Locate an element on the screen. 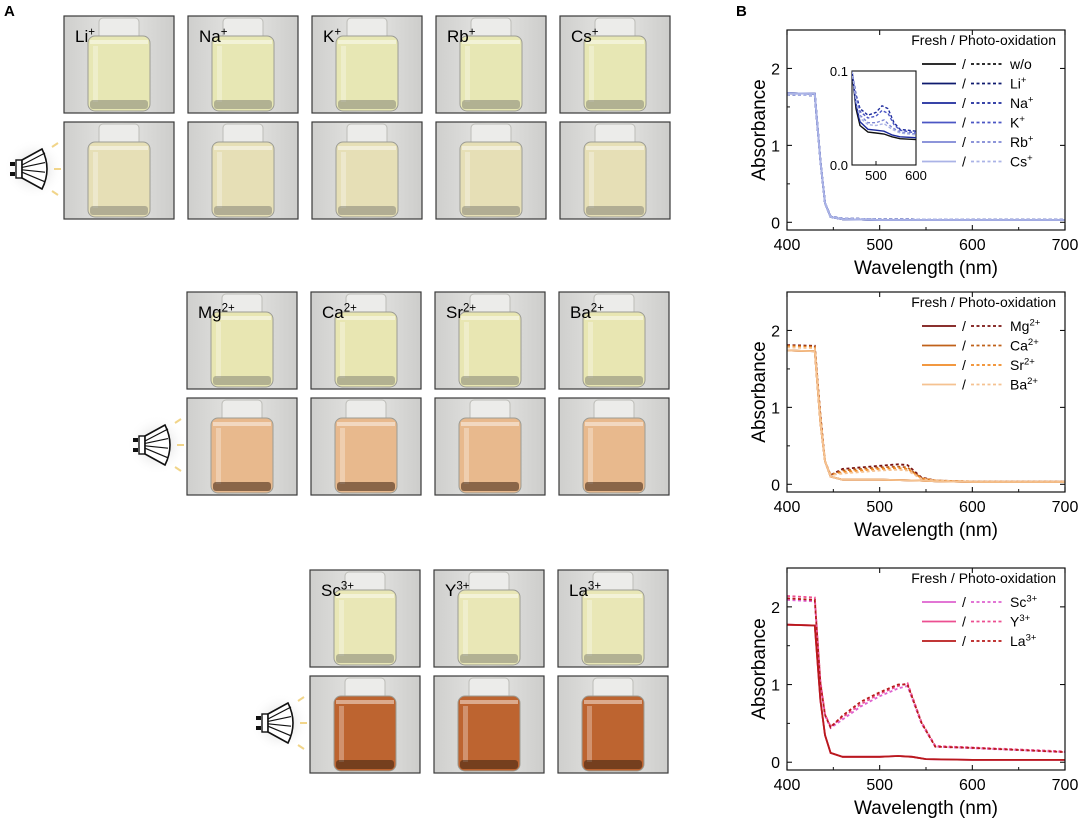  vial-ion-label: Ba2+ is located at coordinates (587, 312).